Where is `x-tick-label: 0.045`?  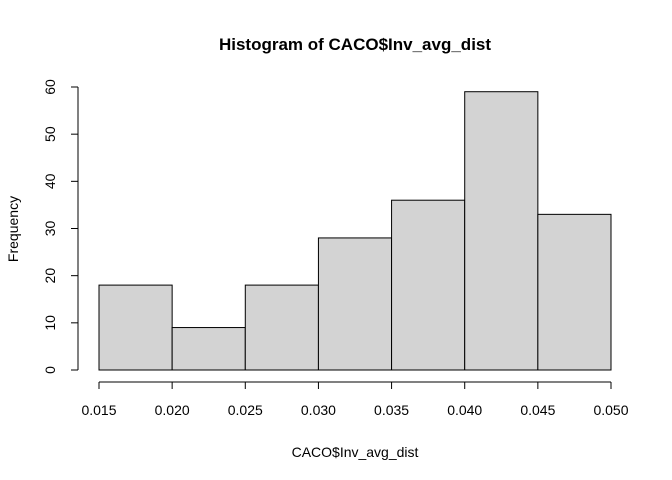
x-tick-label: 0.045 is located at coordinates (537, 410).